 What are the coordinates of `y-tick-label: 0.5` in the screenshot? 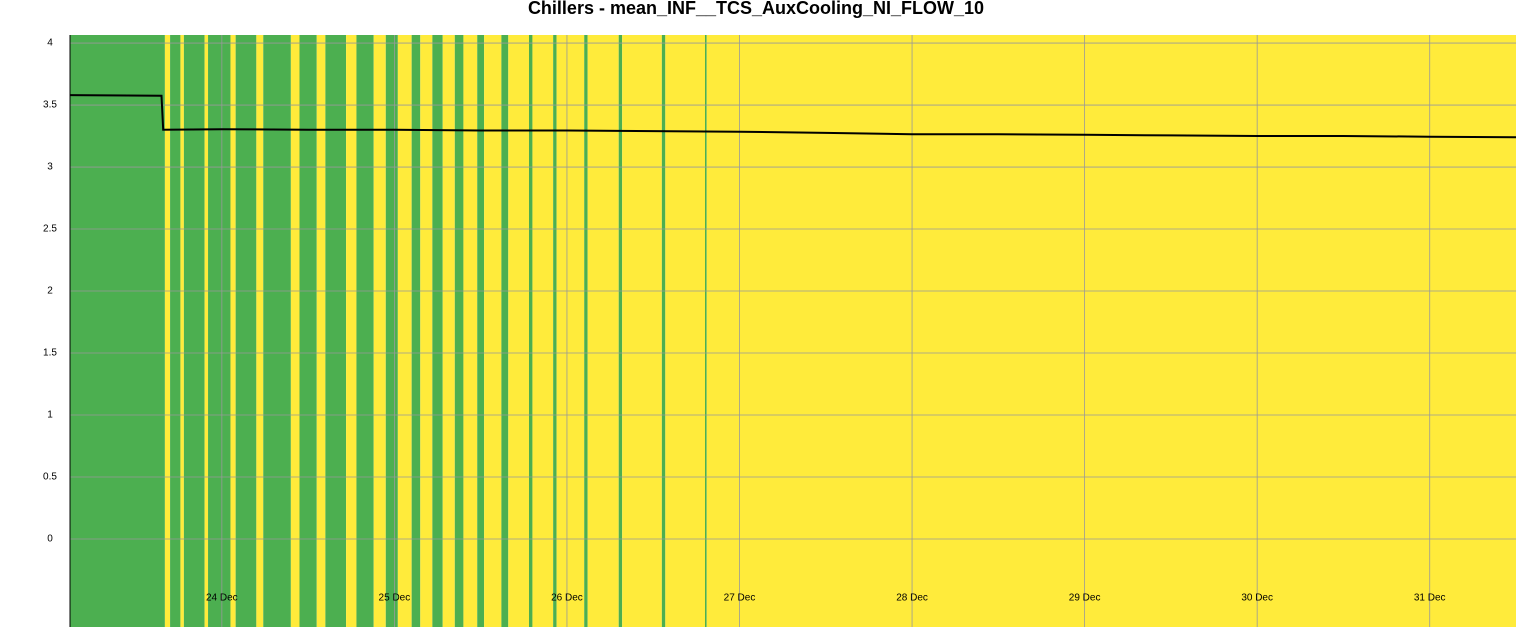 It's located at (50, 477).